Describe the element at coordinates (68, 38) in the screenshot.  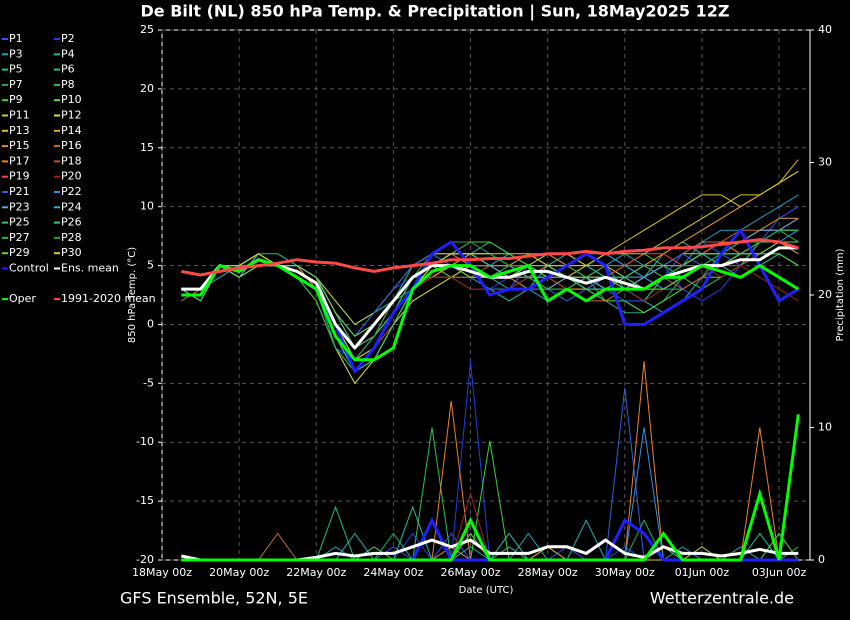
I see `legend-label: P2` at that location.